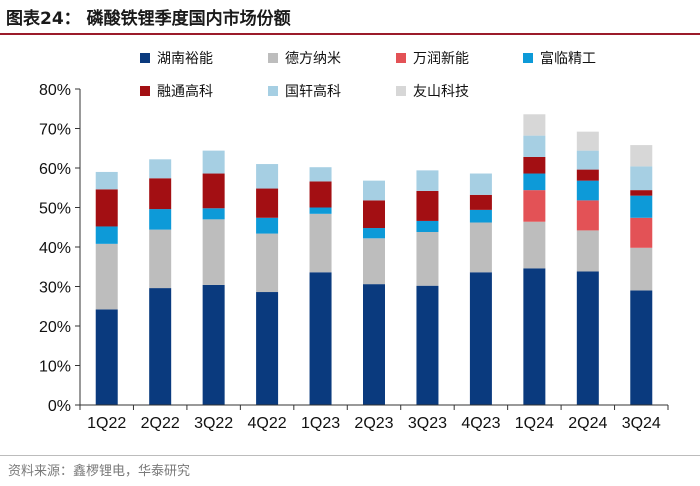 The height and width of the screenshot is (486, 700). What do you see at coordinates (99, 471) in the screenshot?
I see `source-note: 资料来源：鑫椤锂电，华泰研究` at bounding box center [99, 471].